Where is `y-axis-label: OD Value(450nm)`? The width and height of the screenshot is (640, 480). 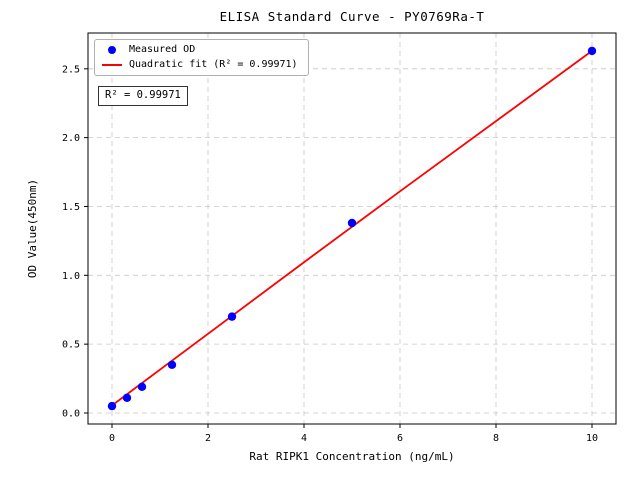
y-axis-label: OD Value(450nm) is located at coordinates (32, 228).